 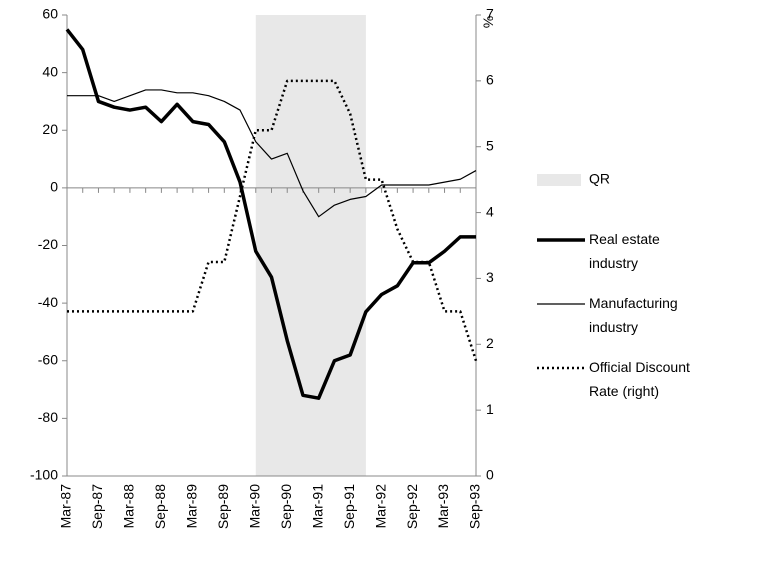 What do you see at coordinates (50, 71) in the screenshot?
I see `y-tick-label: 40` at bounding box center [50, 71].